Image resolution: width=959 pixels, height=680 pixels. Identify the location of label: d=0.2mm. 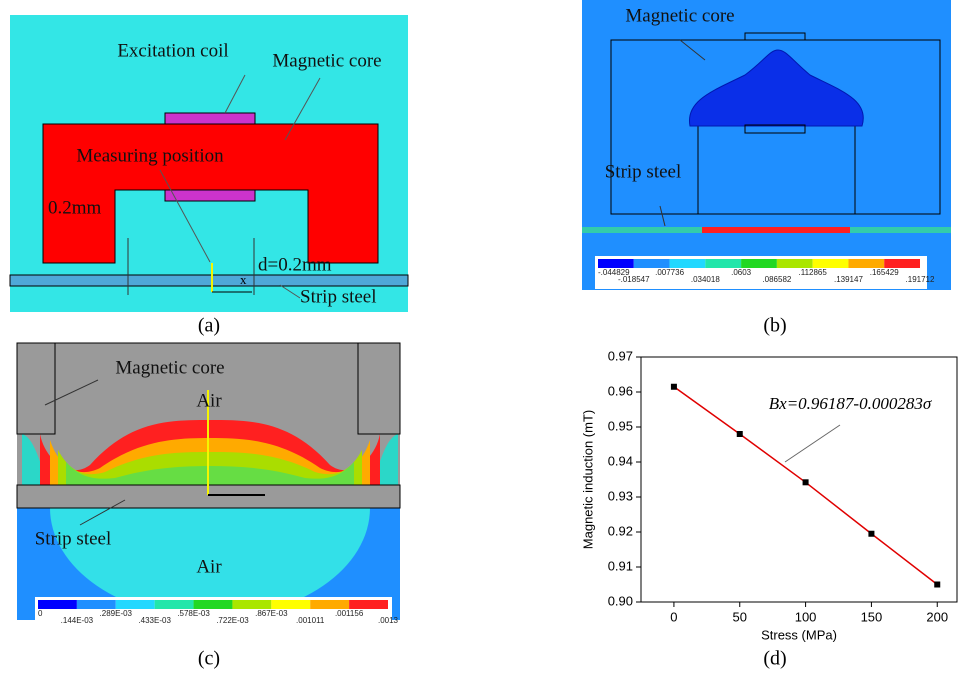
(295, 264).